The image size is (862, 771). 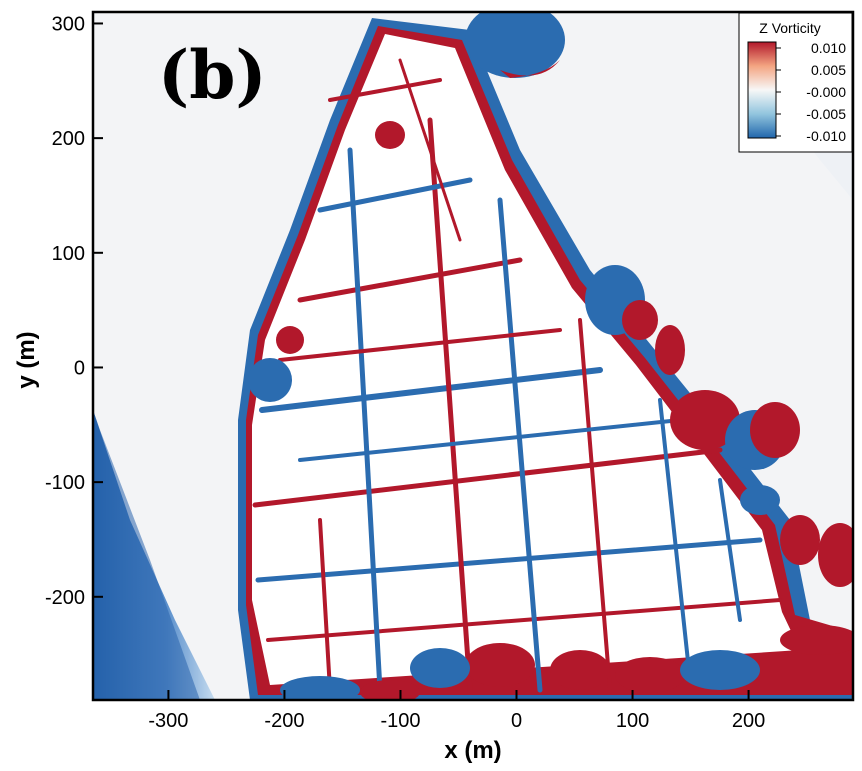 I want to click on panel-label: (b), so click(x=212, y=75).